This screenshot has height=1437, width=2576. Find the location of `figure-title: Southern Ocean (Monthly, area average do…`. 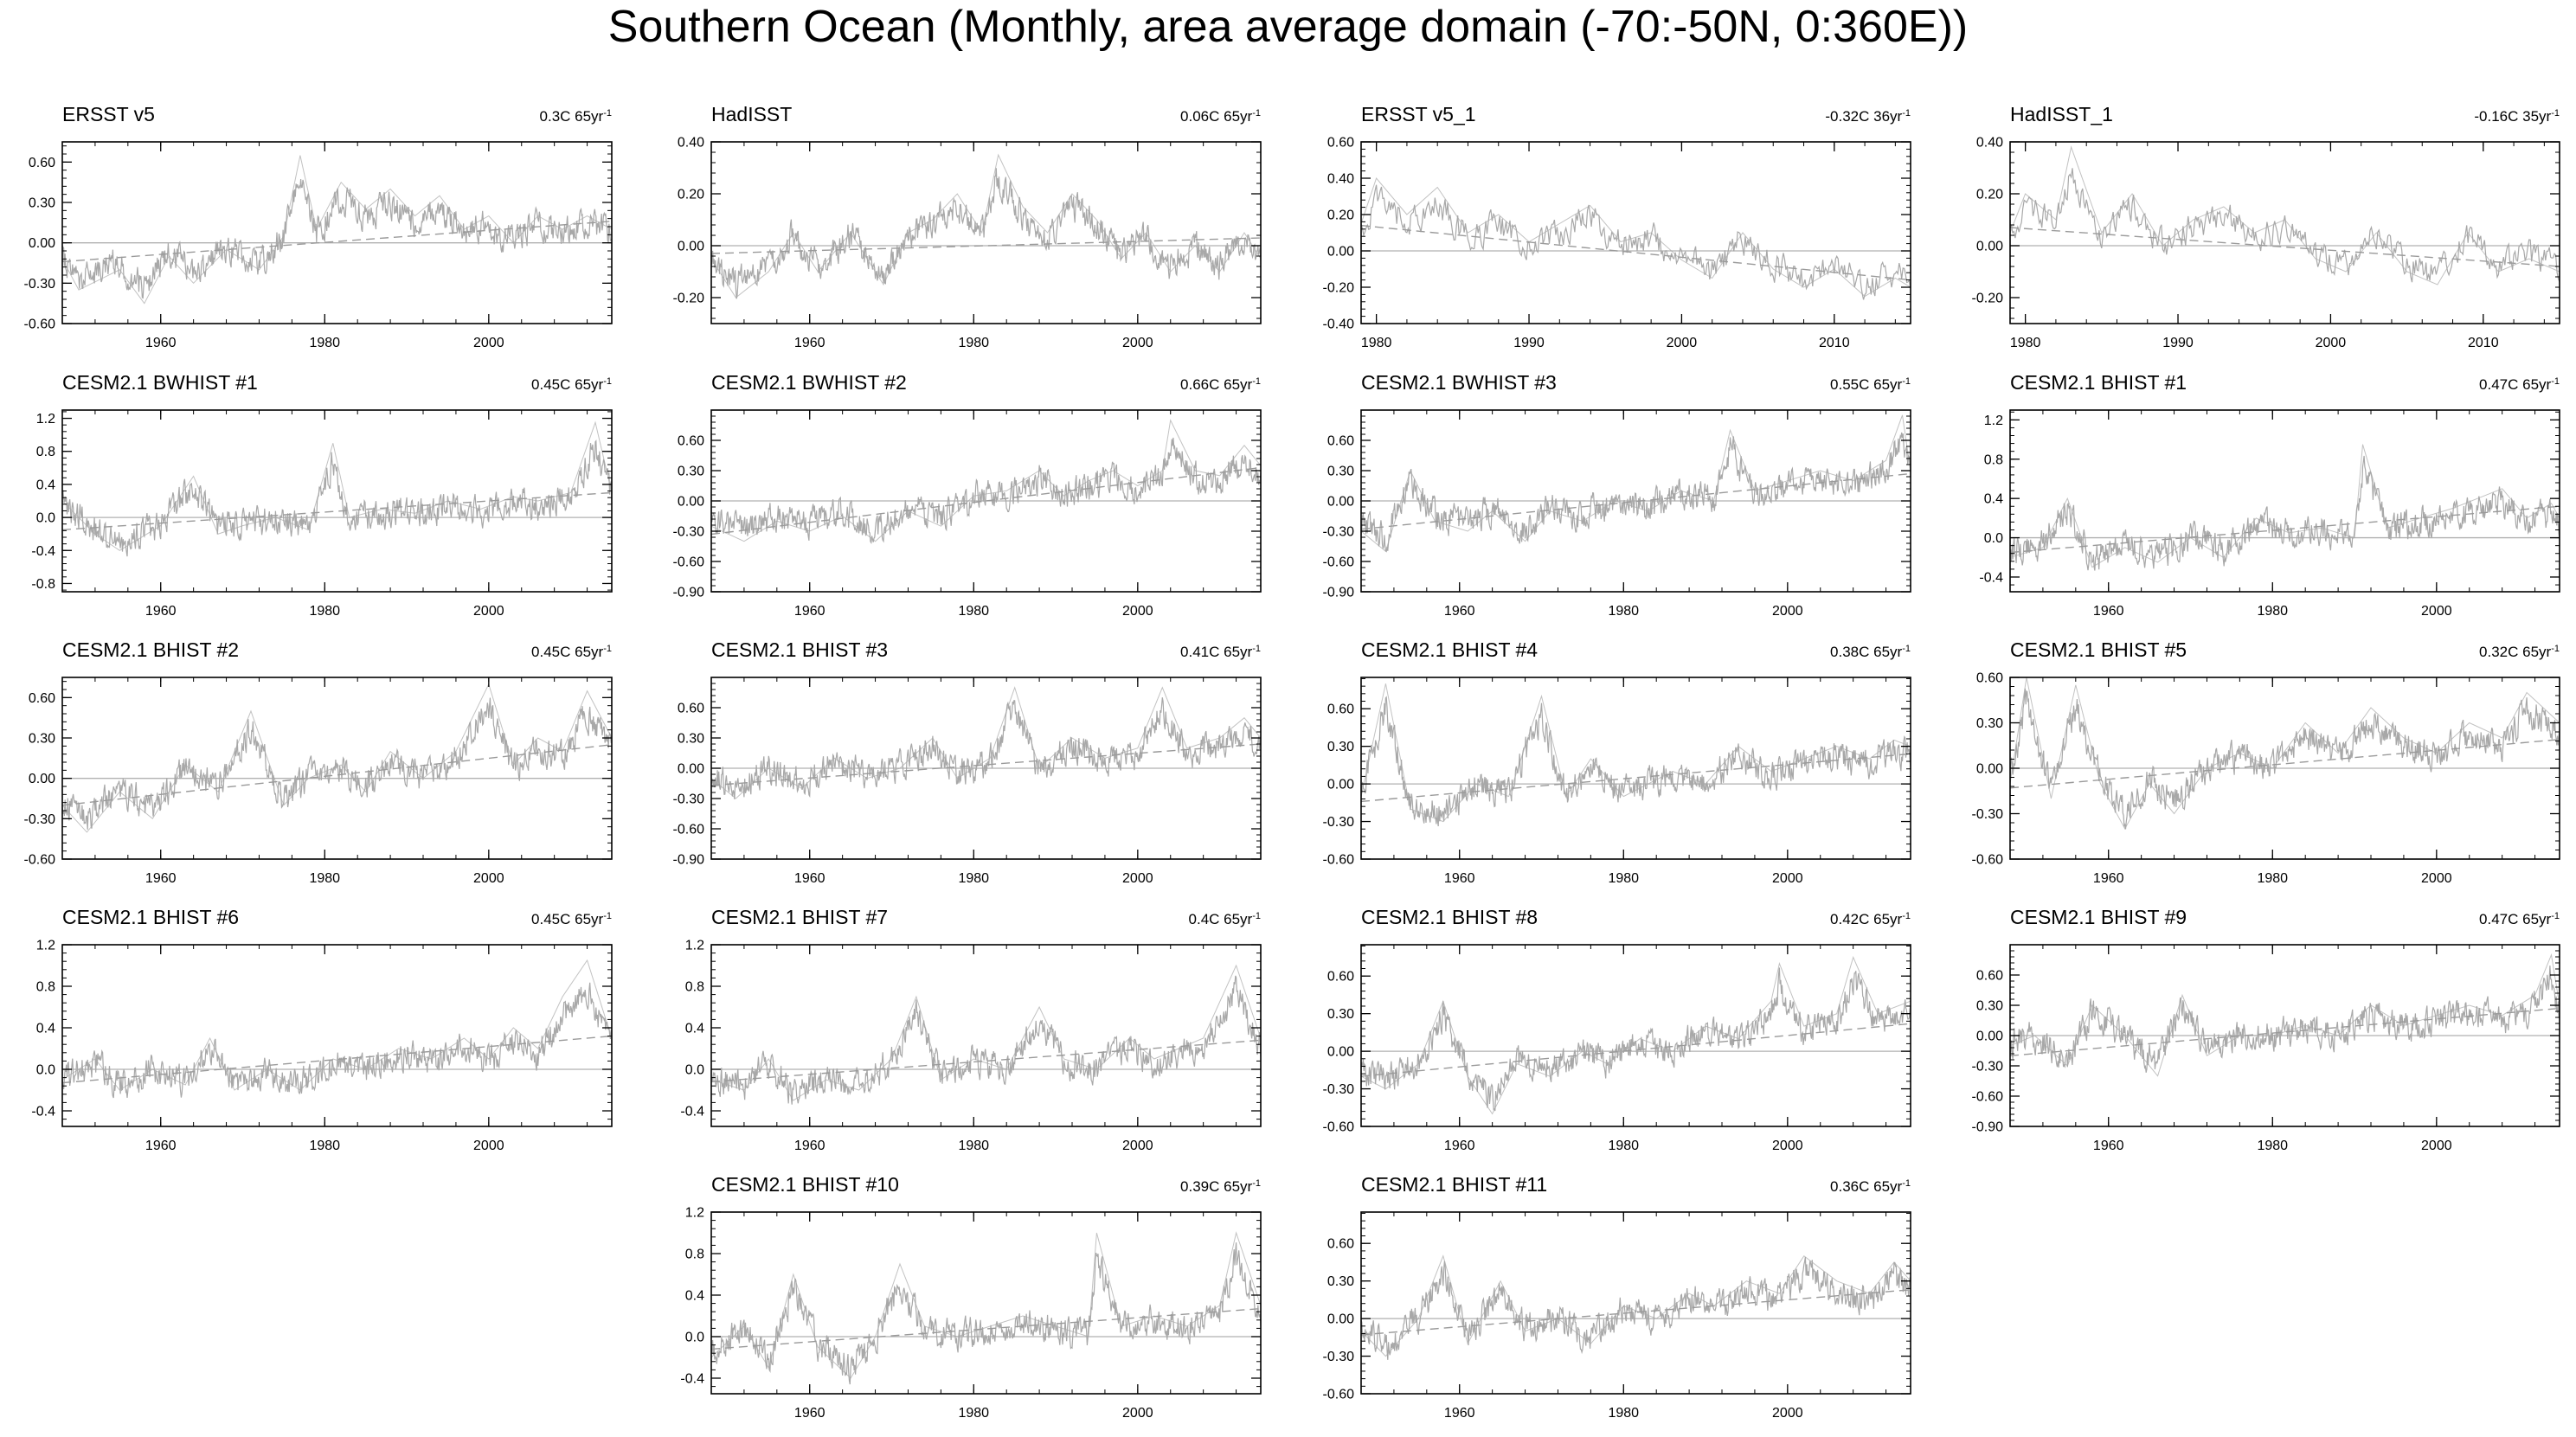

figure-title: Southern Ocean (Monthly, area average do… is located at coordinates (1288, 27).